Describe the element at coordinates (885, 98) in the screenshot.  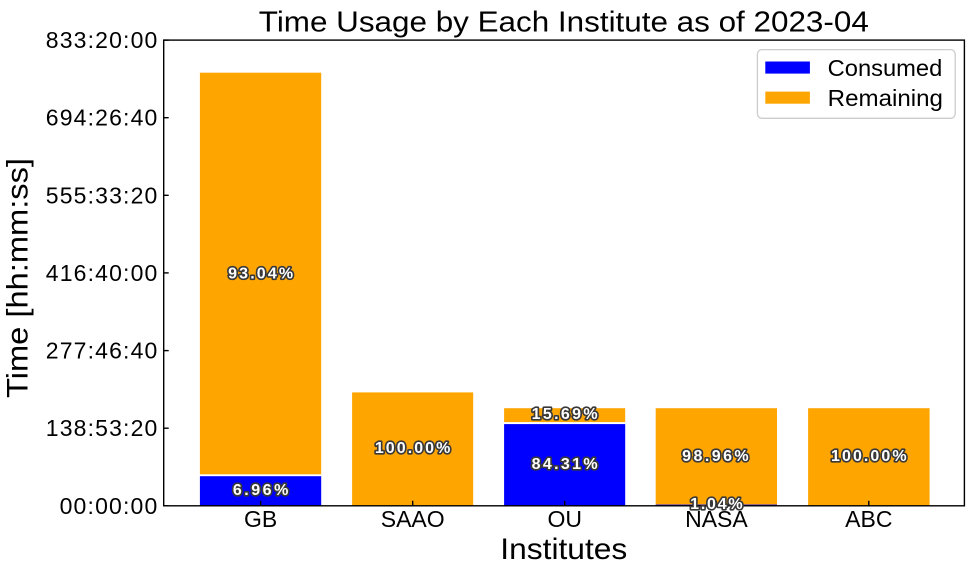
I see `svg-text: Remaining` at that location.